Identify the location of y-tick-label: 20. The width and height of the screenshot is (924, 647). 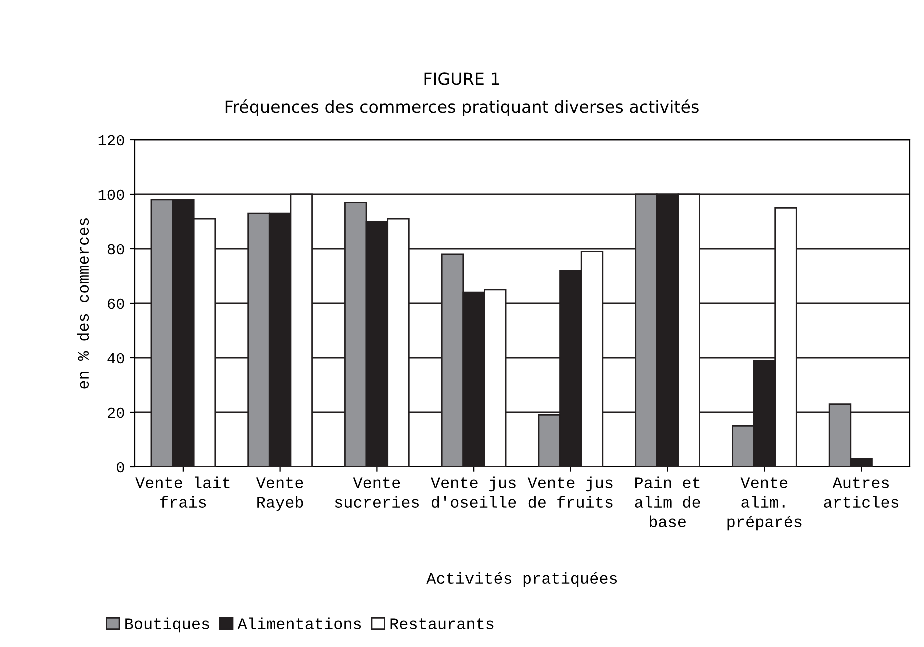
(116, 413).